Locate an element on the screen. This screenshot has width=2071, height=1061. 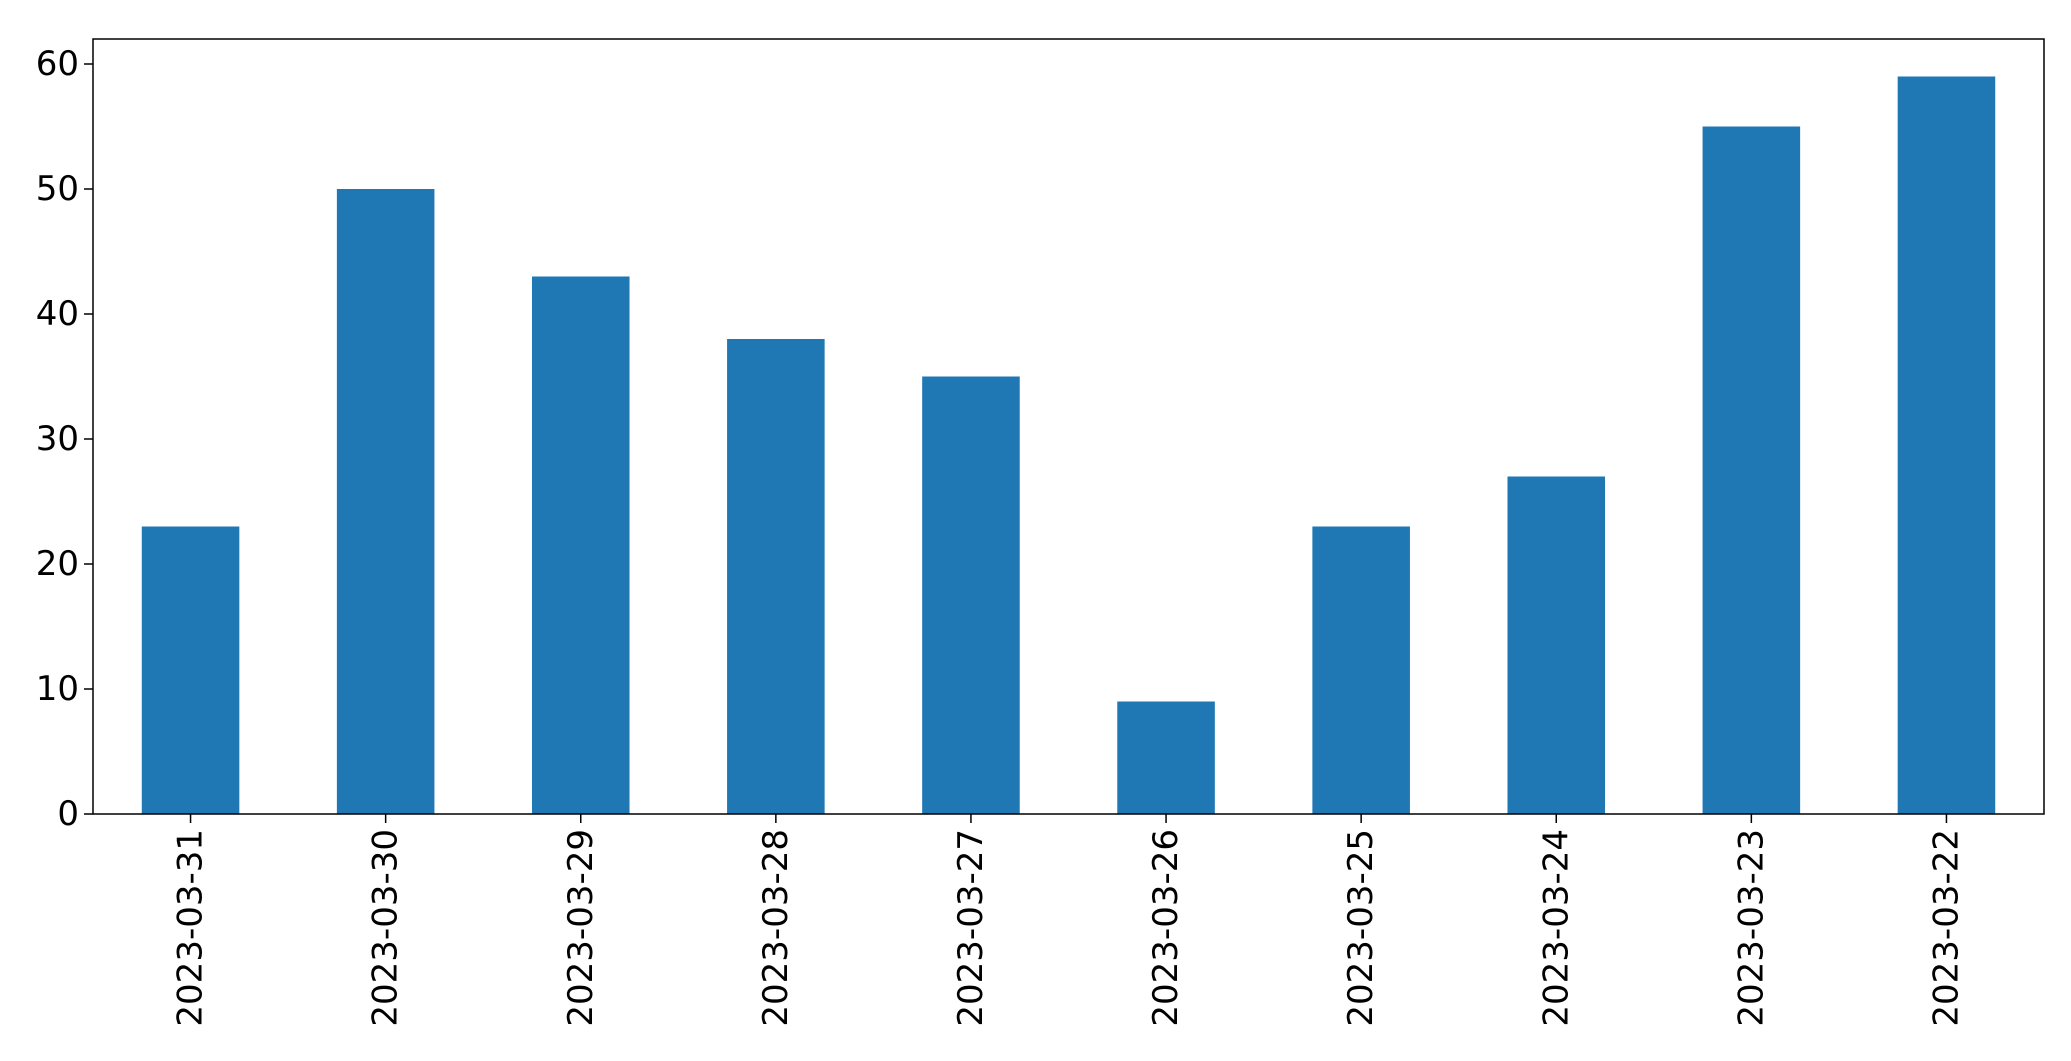
x-tick-label: 2023-03-27 is located at coordinates (971, 928).